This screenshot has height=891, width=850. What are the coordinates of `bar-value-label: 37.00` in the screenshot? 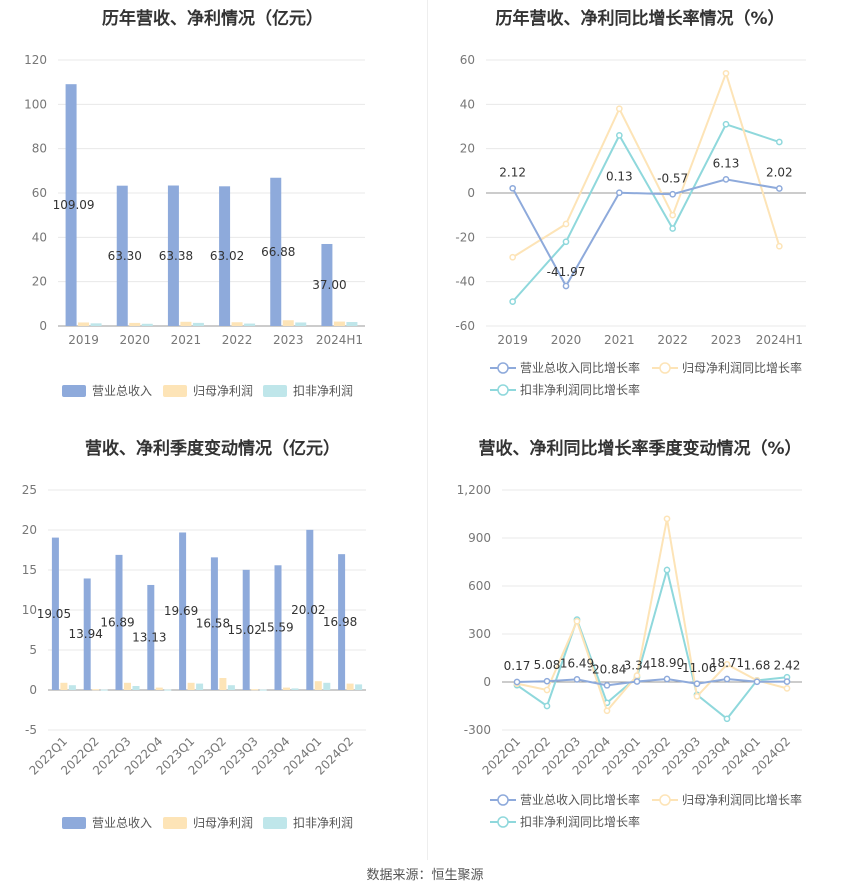 It's located at (329, 285).